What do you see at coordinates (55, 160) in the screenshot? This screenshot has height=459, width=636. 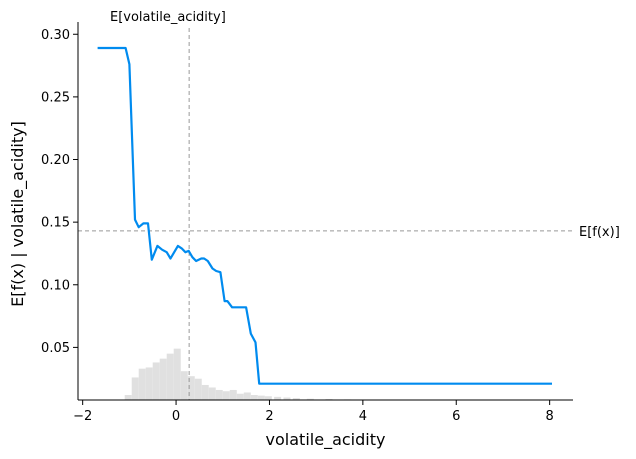 I see `y-tick-label: 0.20` at bounding box center [55, 160].